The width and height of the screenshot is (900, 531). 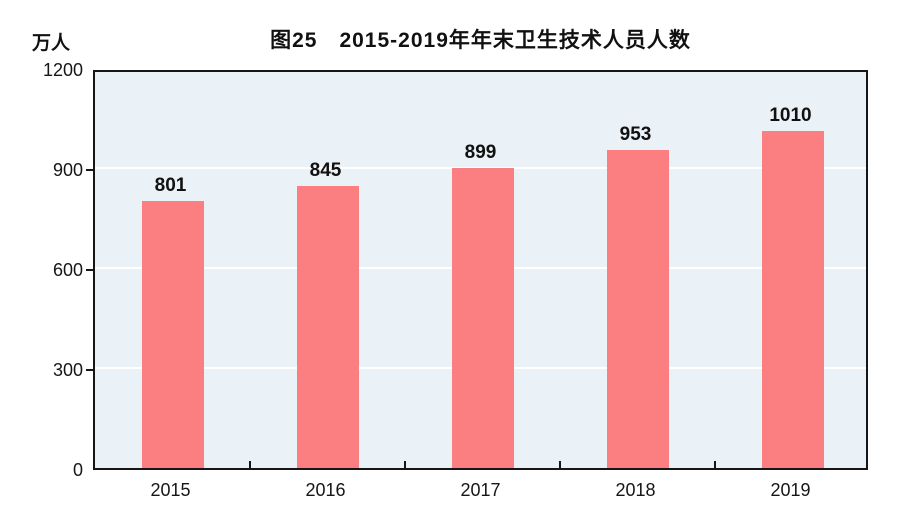 I want to click on y-axis-unit-label: 万人, so click(x=51, y=43).